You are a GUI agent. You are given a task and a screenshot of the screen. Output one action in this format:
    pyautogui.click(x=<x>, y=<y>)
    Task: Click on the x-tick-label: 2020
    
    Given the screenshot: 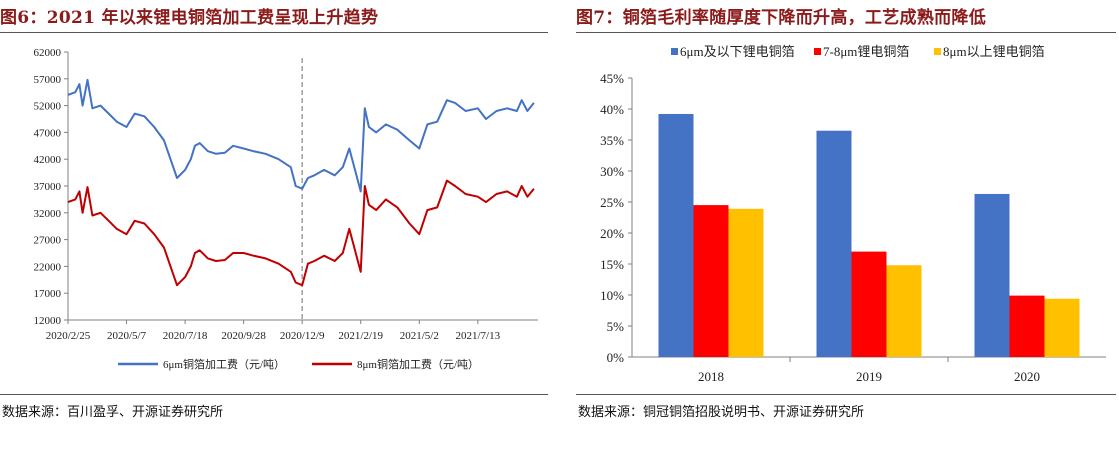 What is the action you would take?
    pyautogui.click(x=1027, y=376)
    